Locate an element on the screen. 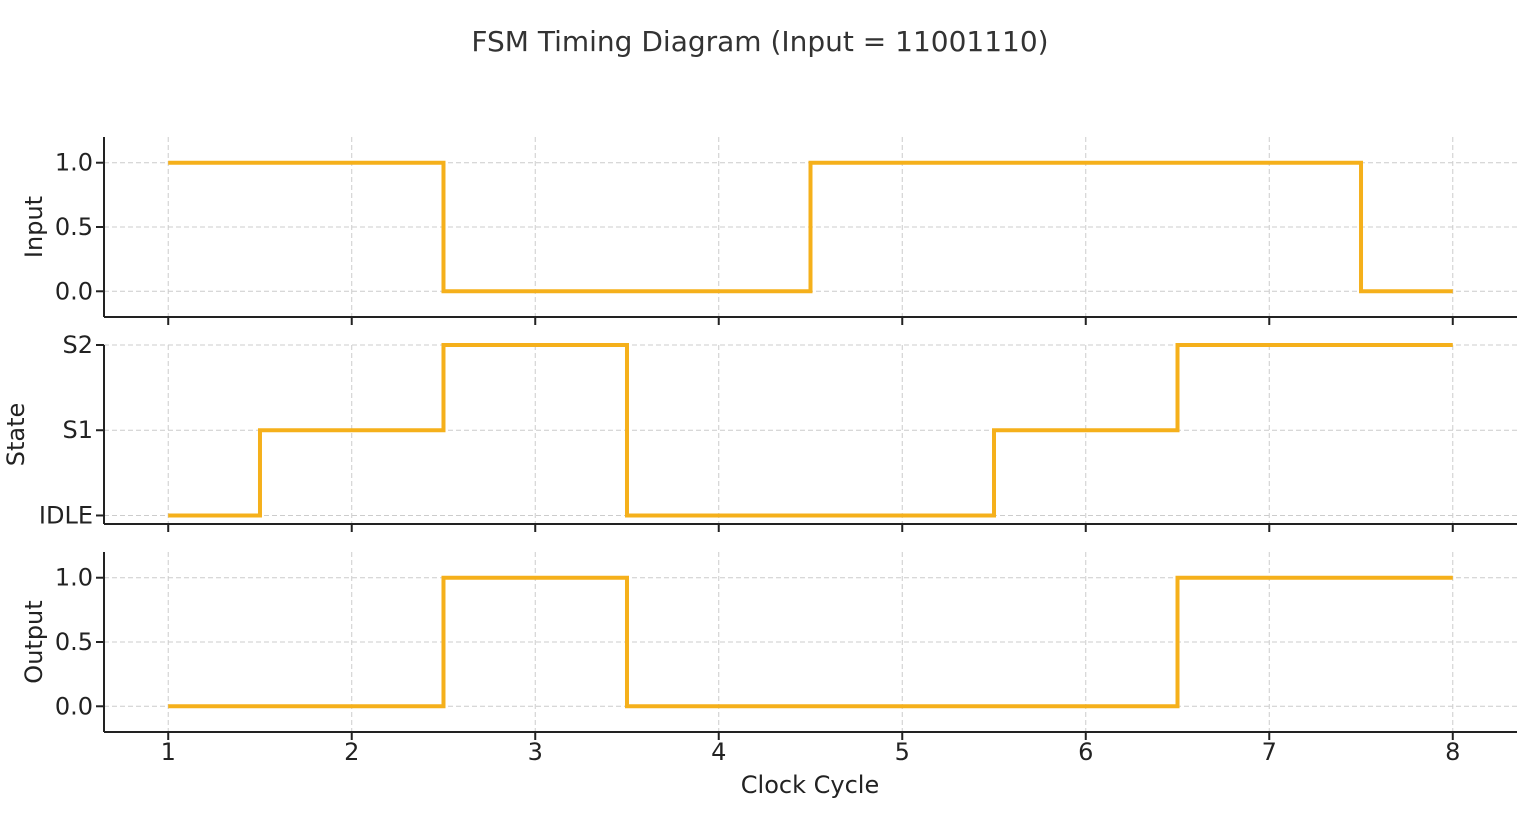 This screenshot has width=1527, height=813. output-y-tick-label: 1.0 is located at coordinates (74, 578).